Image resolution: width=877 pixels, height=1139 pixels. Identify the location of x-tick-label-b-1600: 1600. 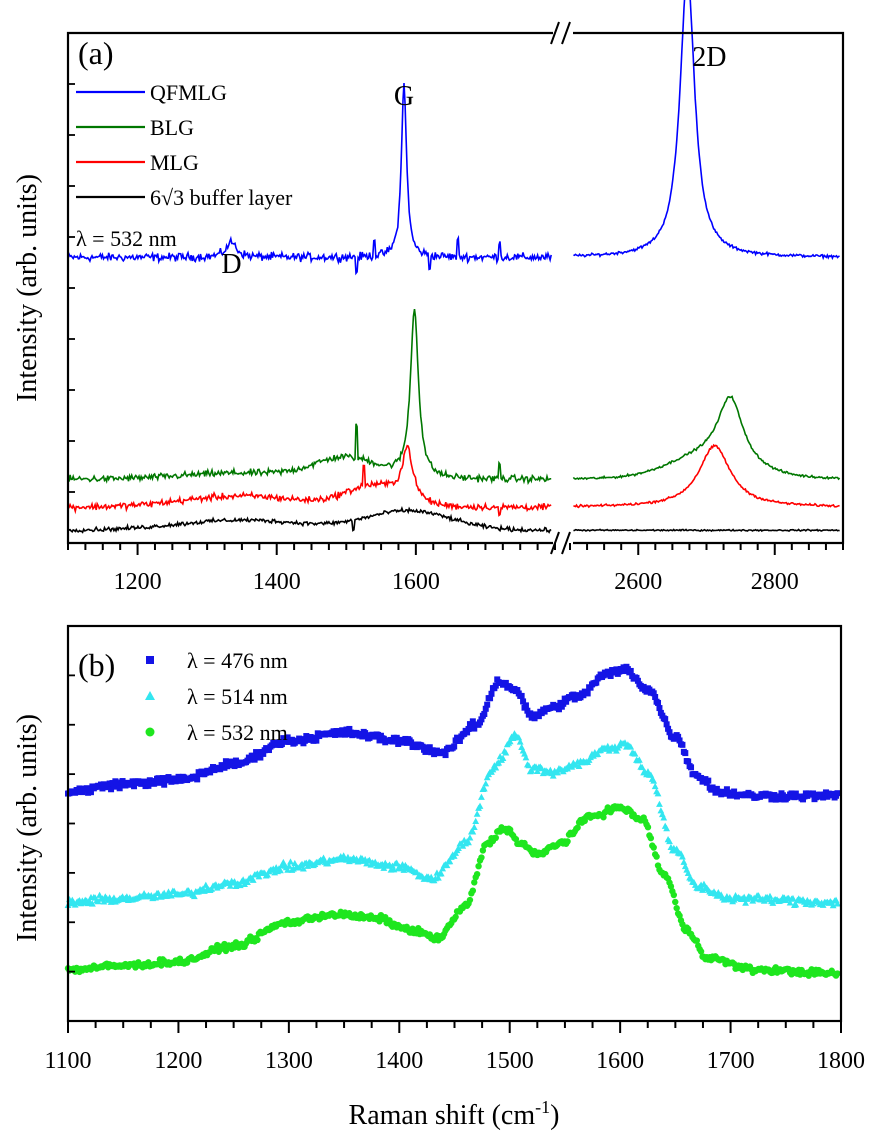
(620, 1061).